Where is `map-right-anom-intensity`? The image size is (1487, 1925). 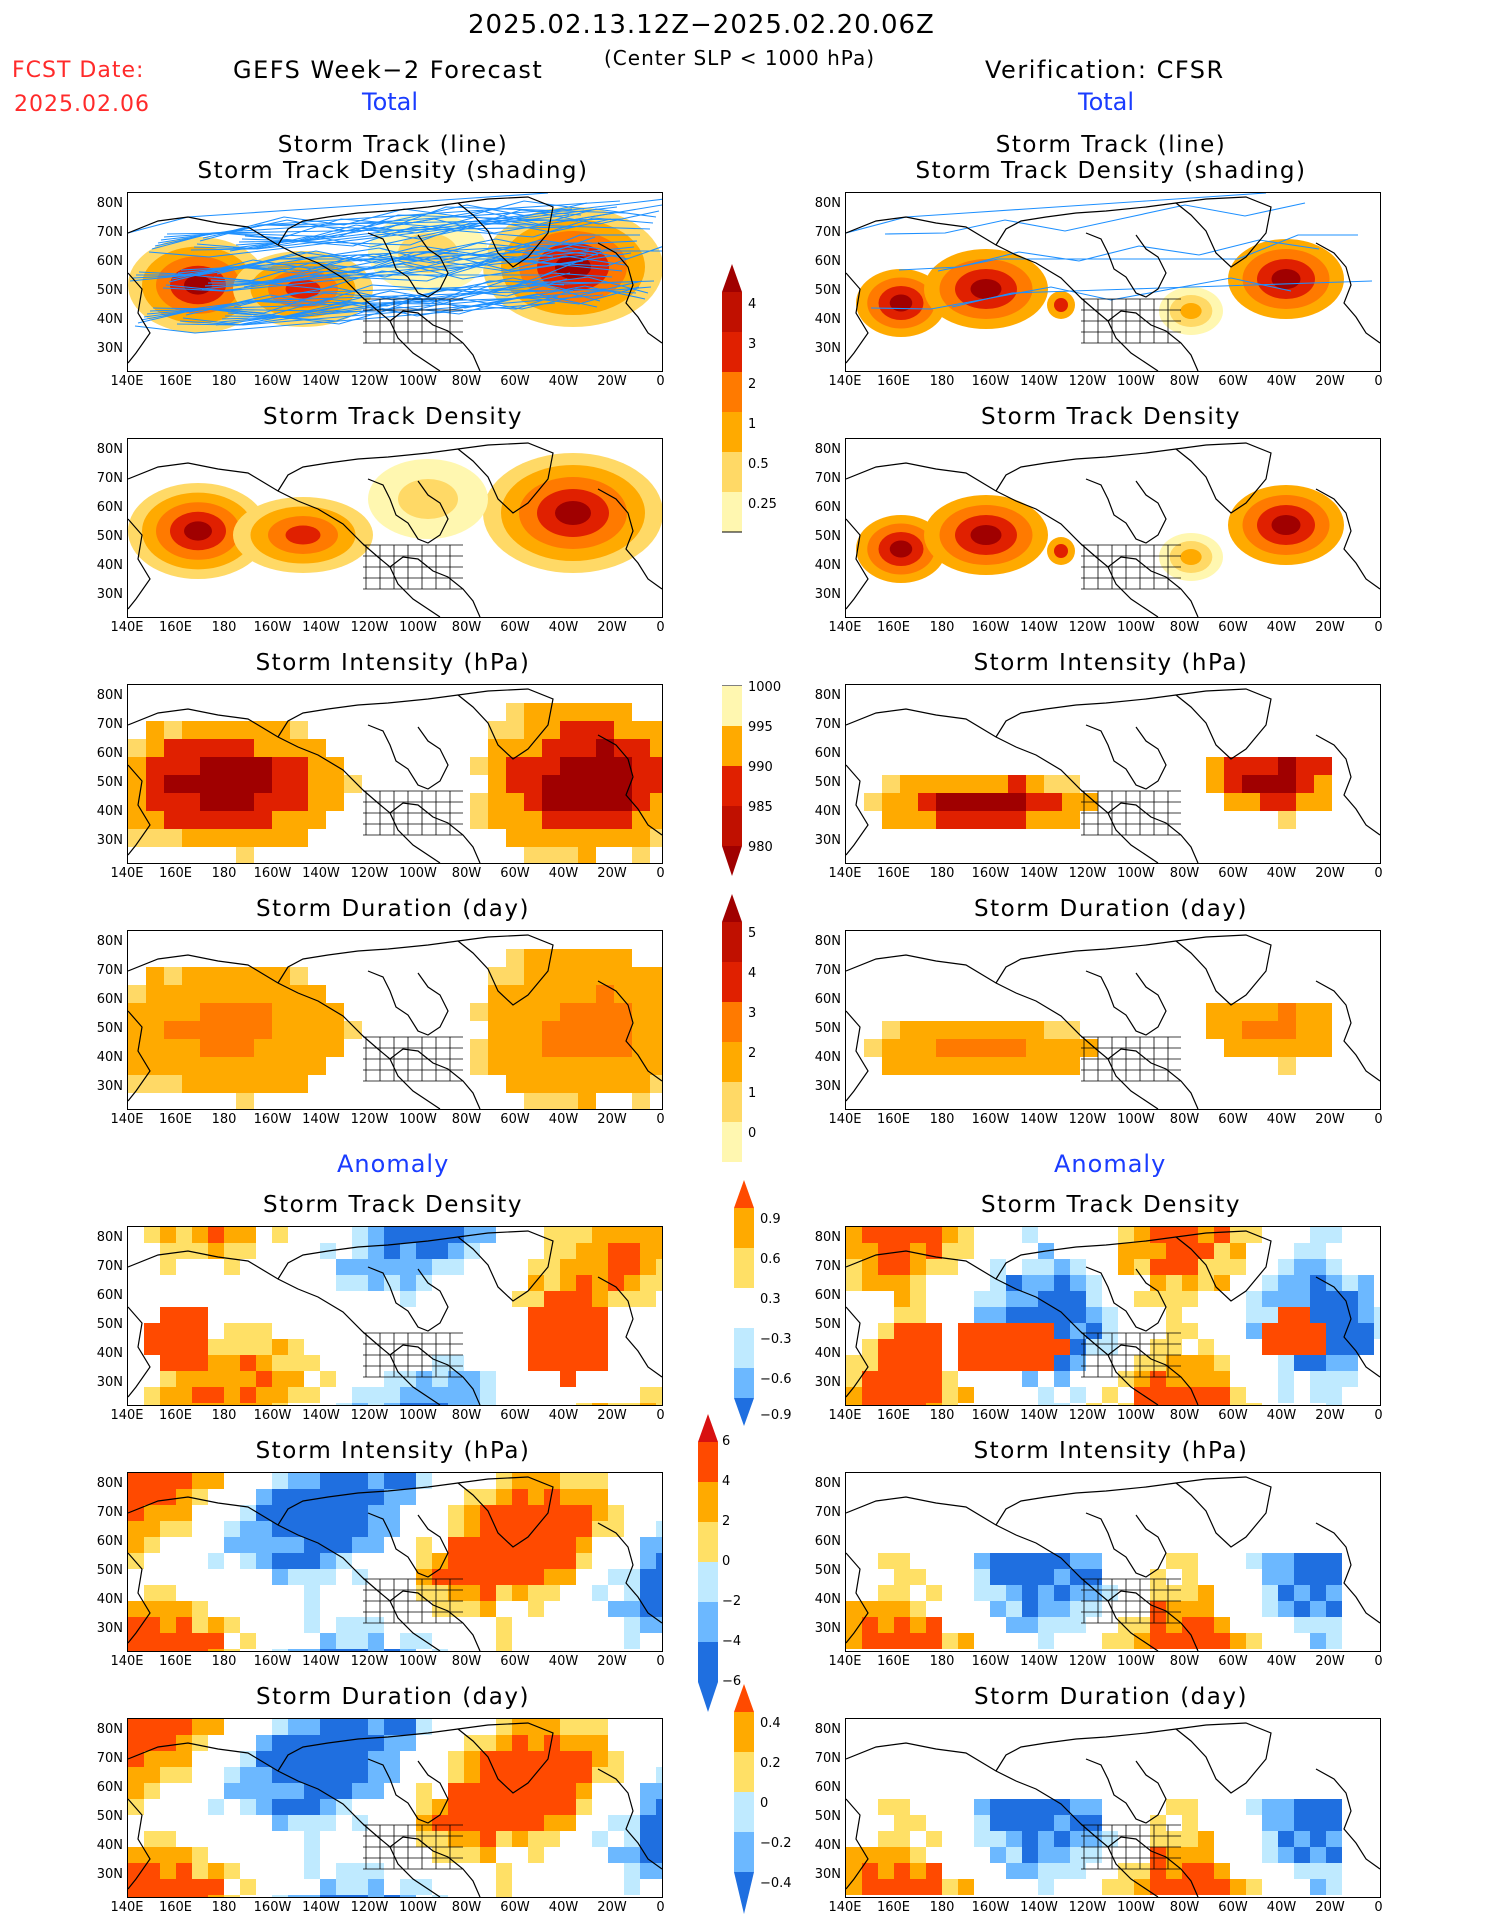
map-right-anom-intensity is located at coordinates (1113, 1562).